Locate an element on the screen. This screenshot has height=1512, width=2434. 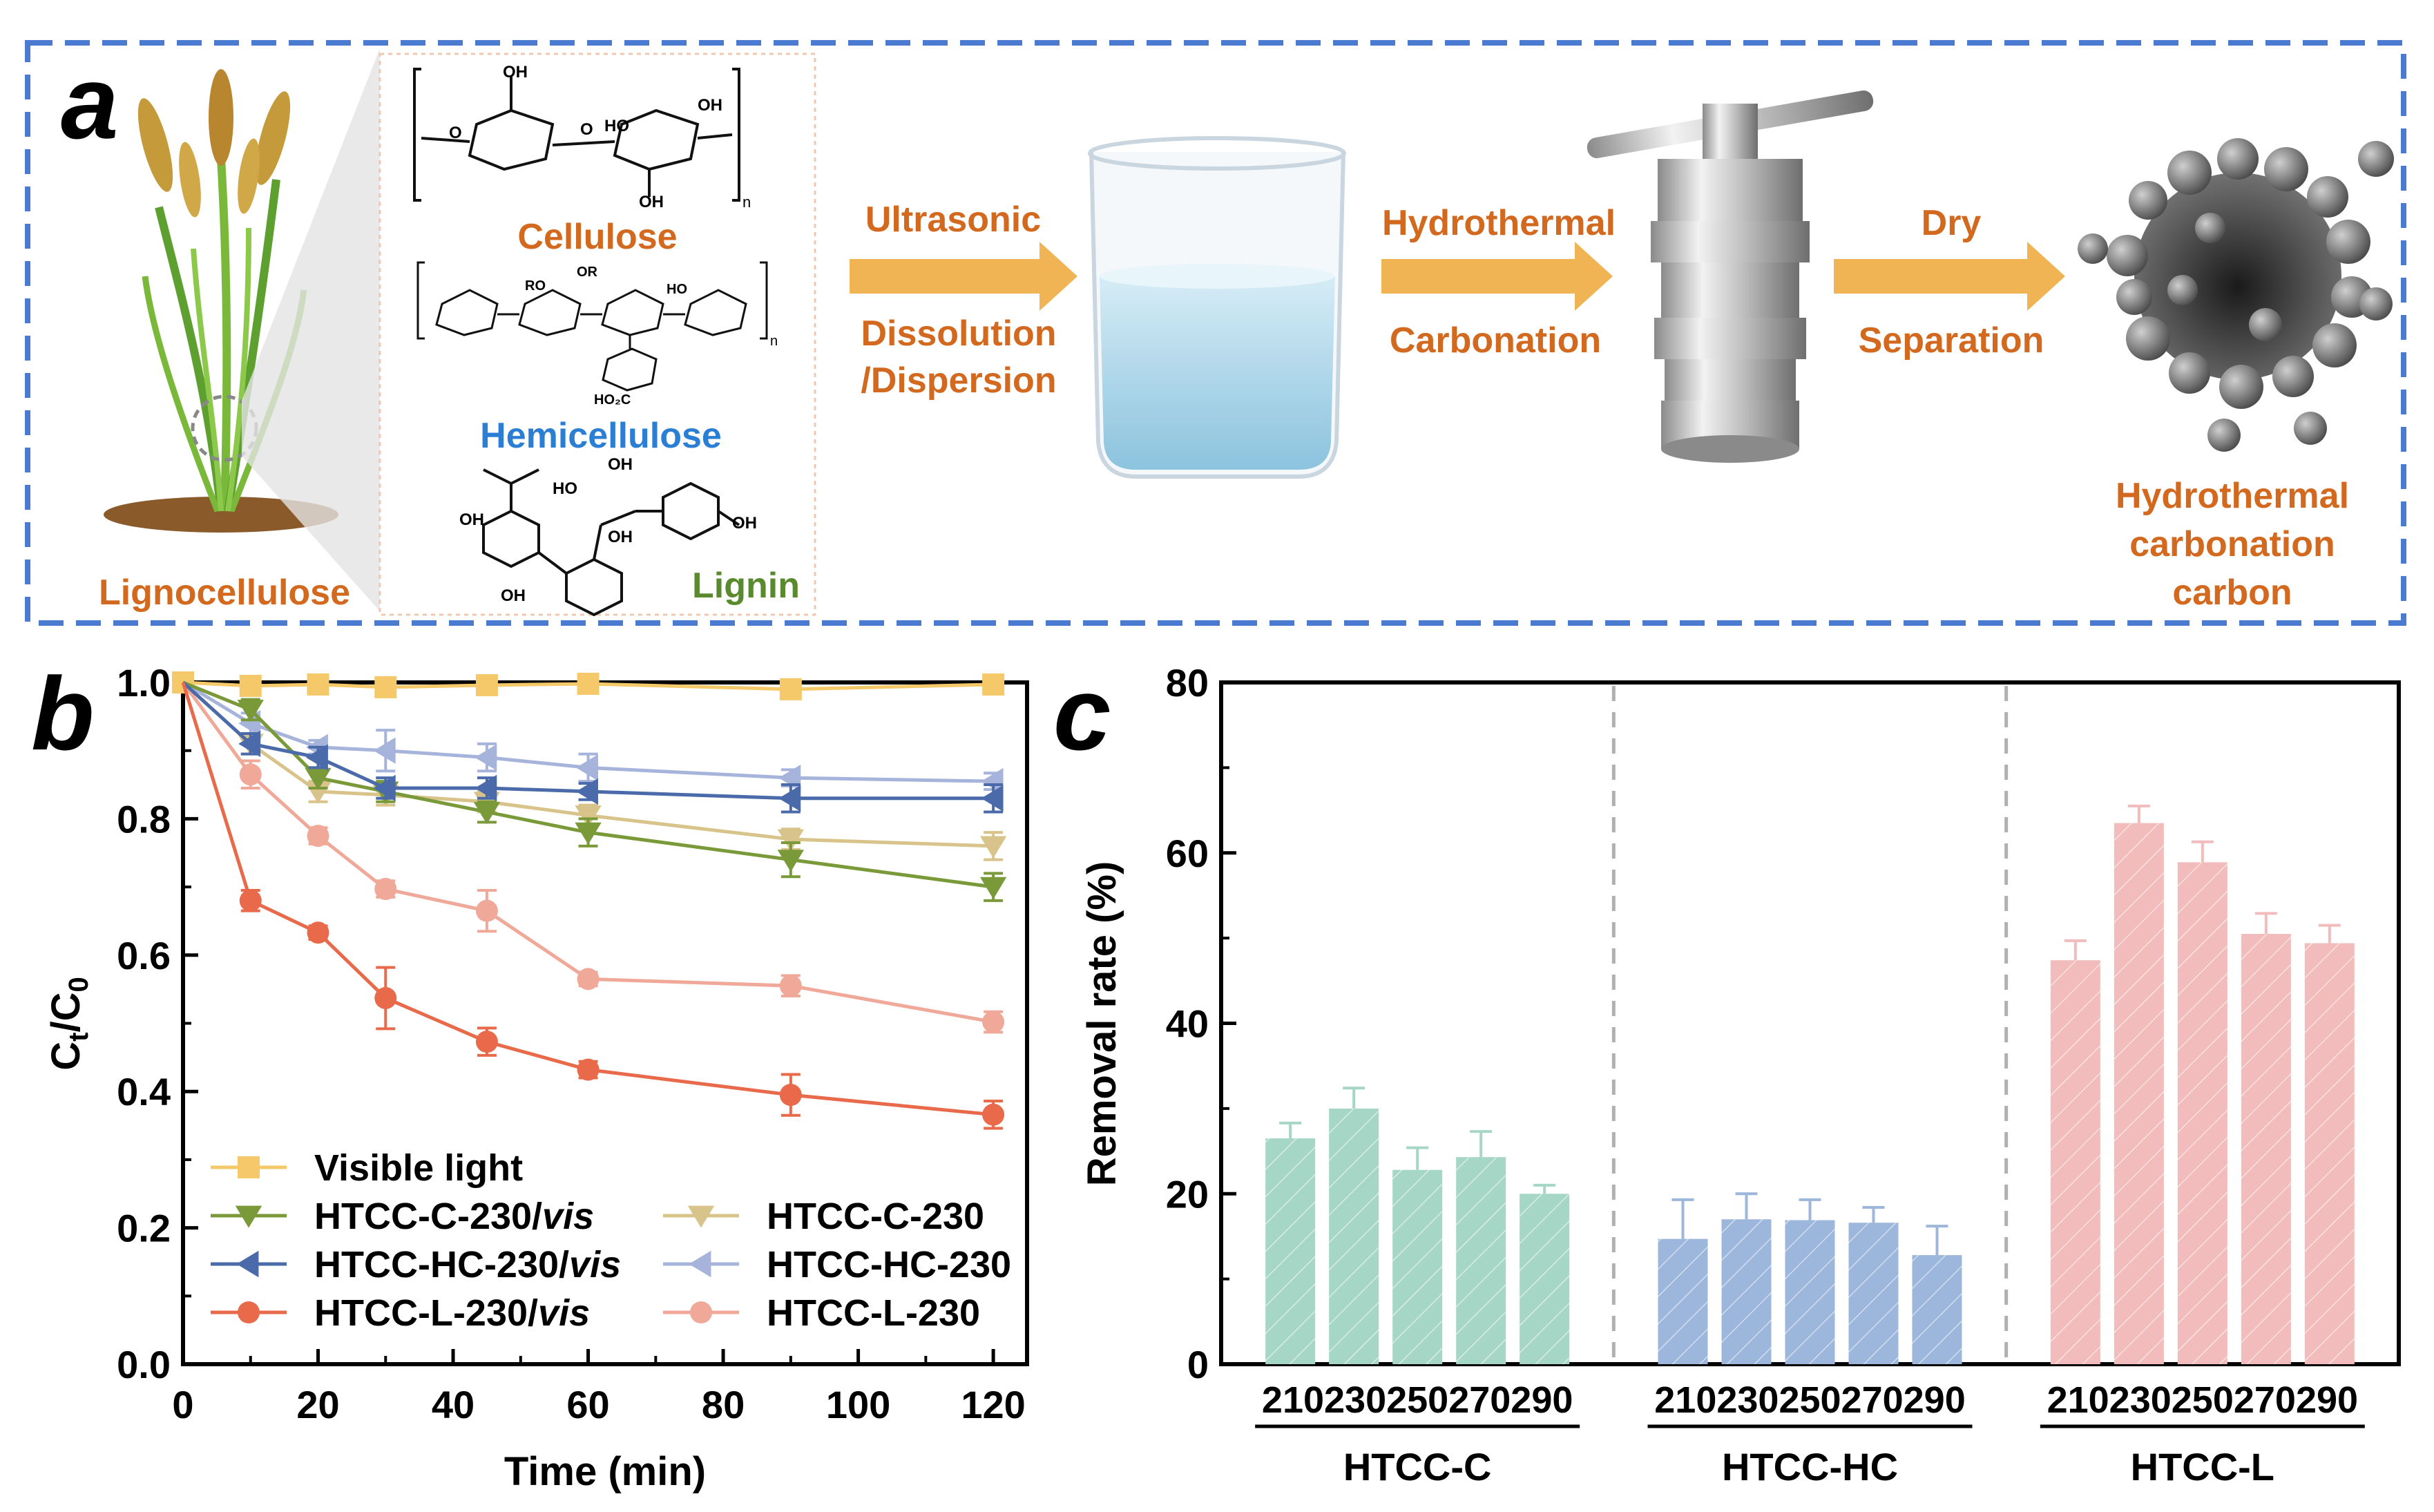
chem-n-1: n is located at coordinates (746, 202).